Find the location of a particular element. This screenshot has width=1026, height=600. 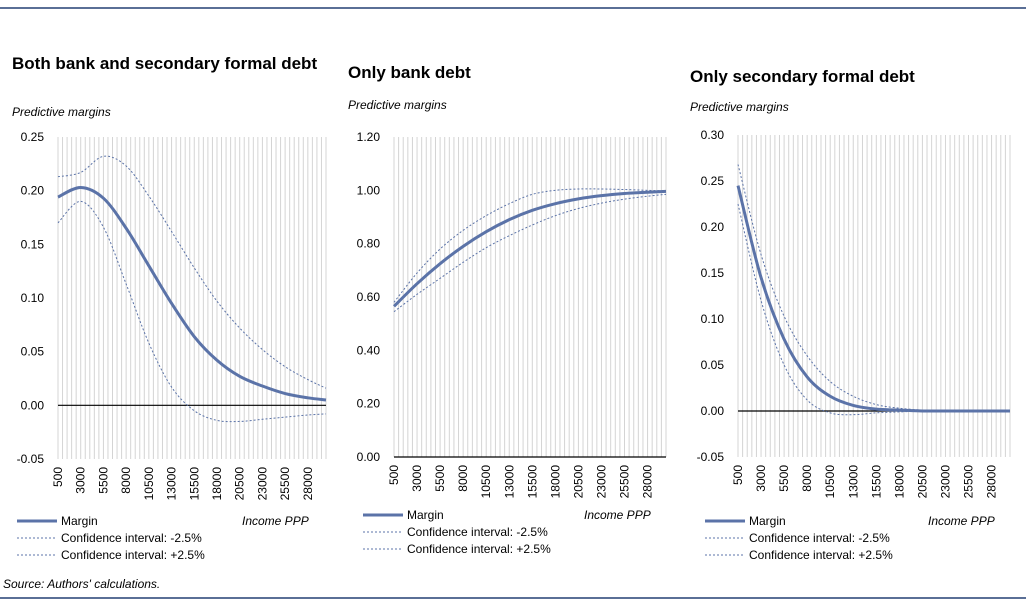

y-tick-label: 1.20 is located at coordinates (369, 137).